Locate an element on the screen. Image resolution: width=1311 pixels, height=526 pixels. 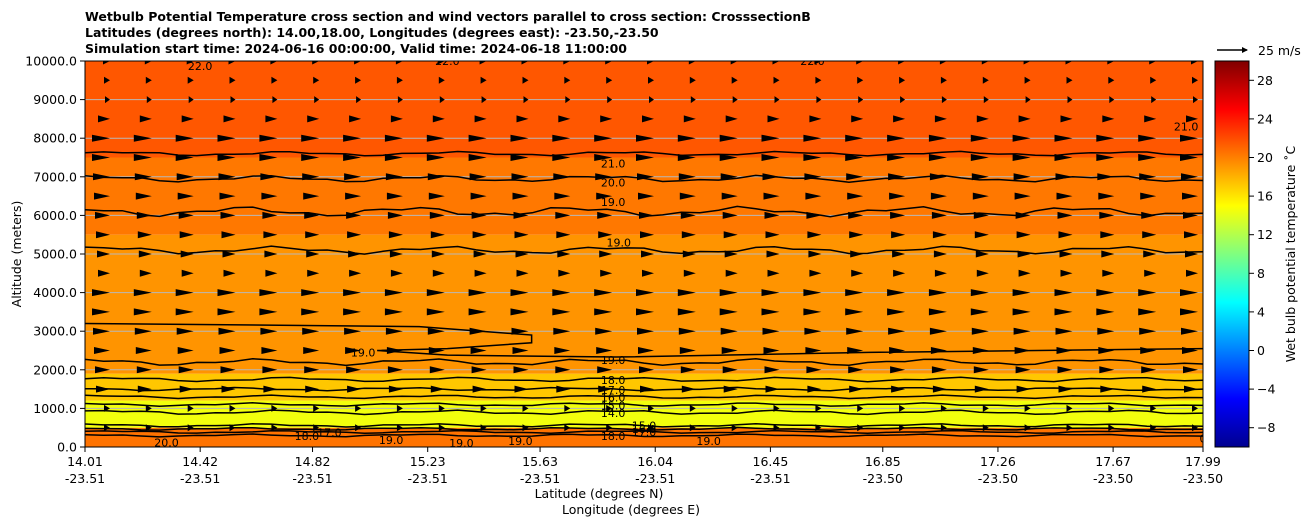
contour-label: 21.0 is located at coordinates (1186, 127).